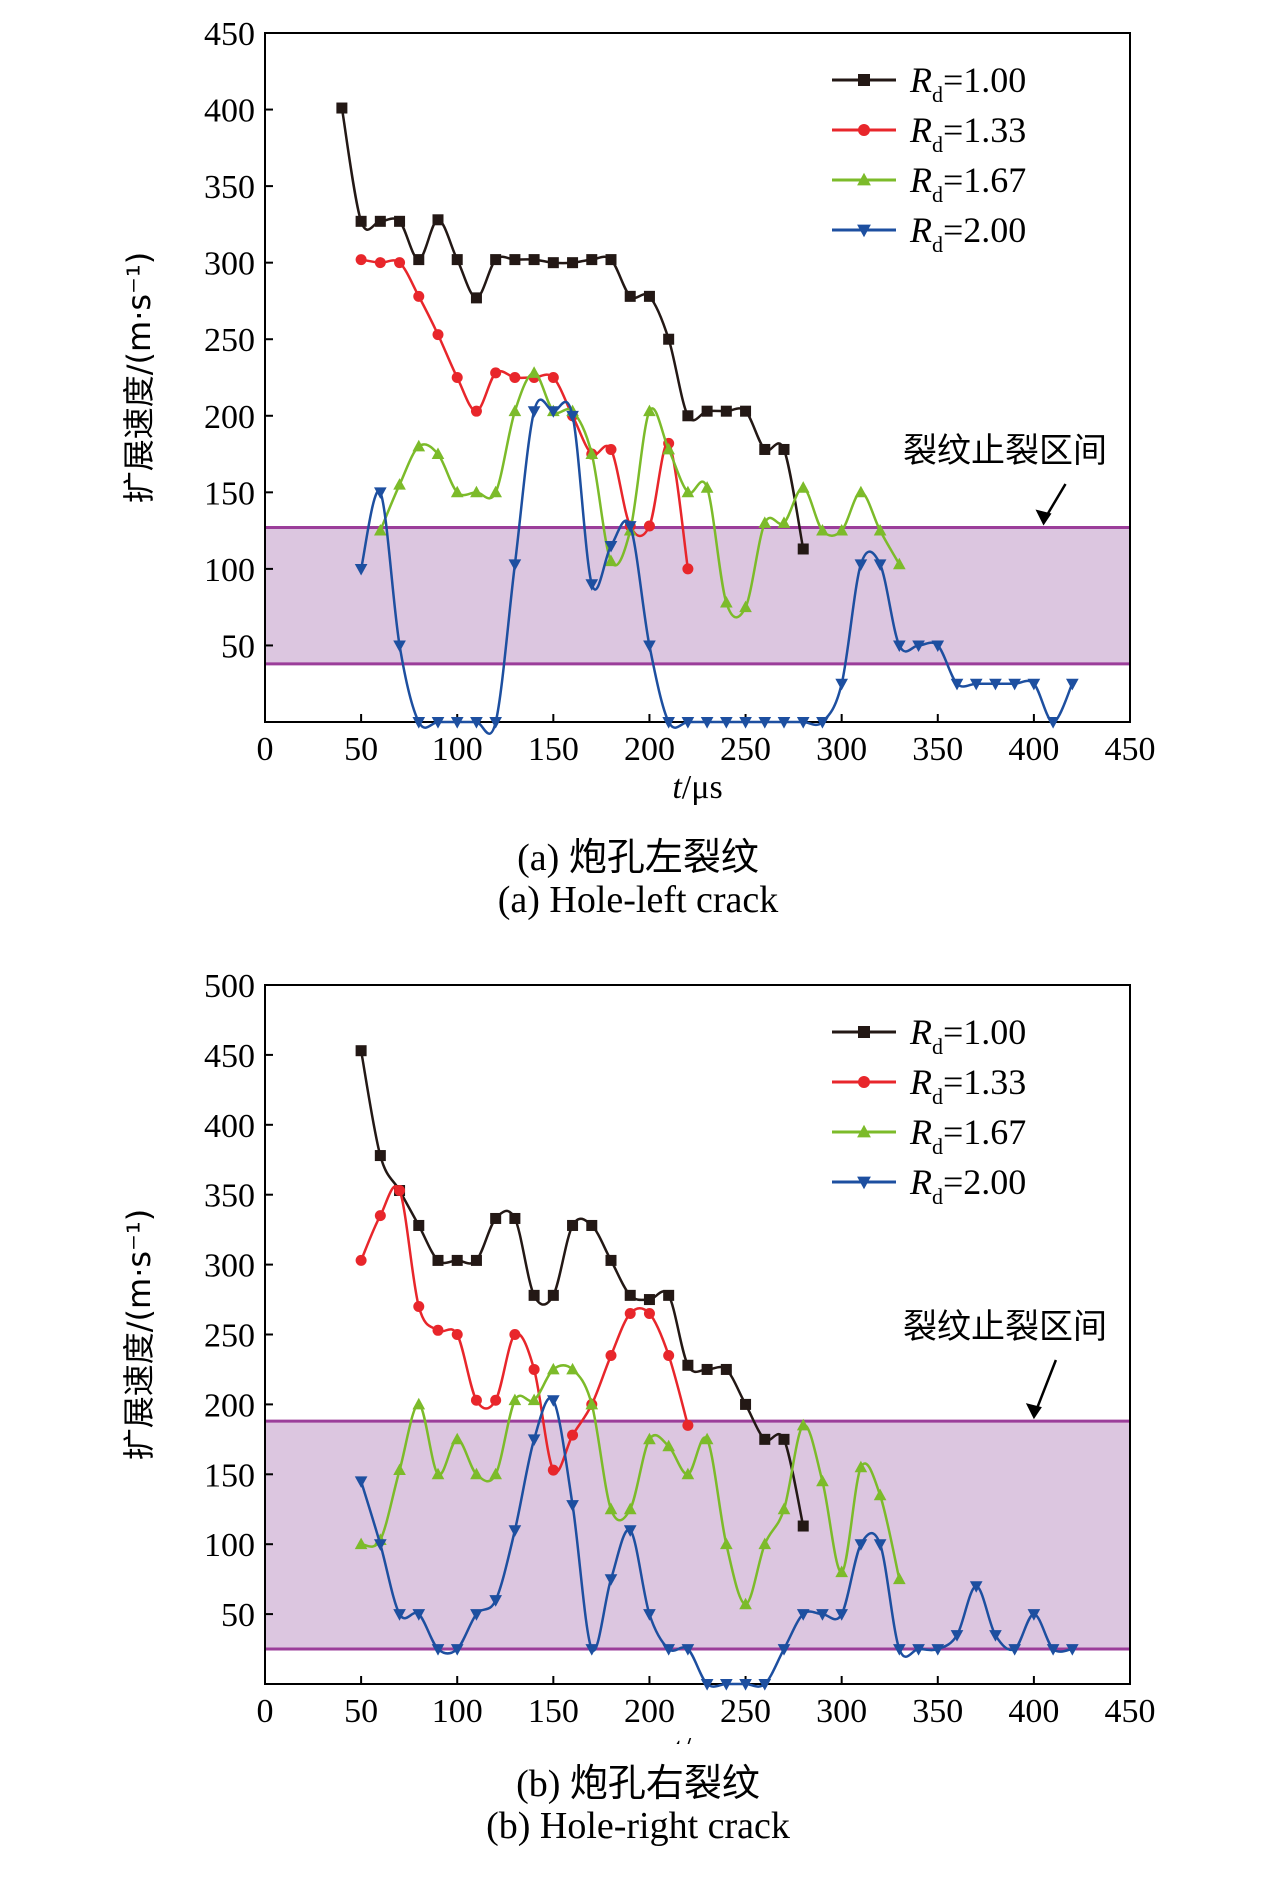  What do you see at coordinates (864, 80) in the screenshot?
I see `chart-a-legend-1-marker` at bounding box center [864, 80].